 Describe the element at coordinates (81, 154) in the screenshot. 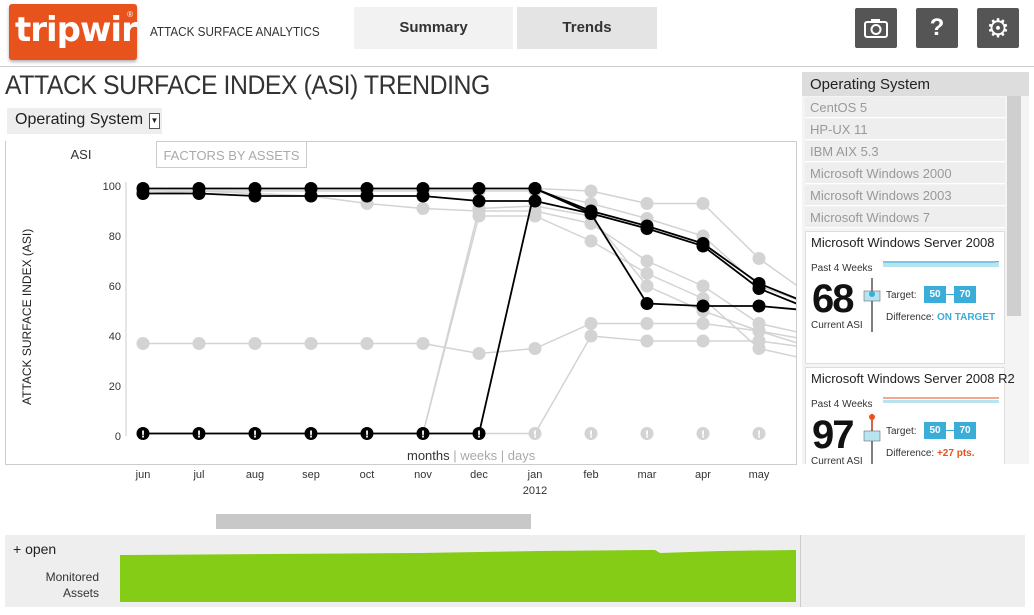

I see `tab-asi: ASI` at that location.